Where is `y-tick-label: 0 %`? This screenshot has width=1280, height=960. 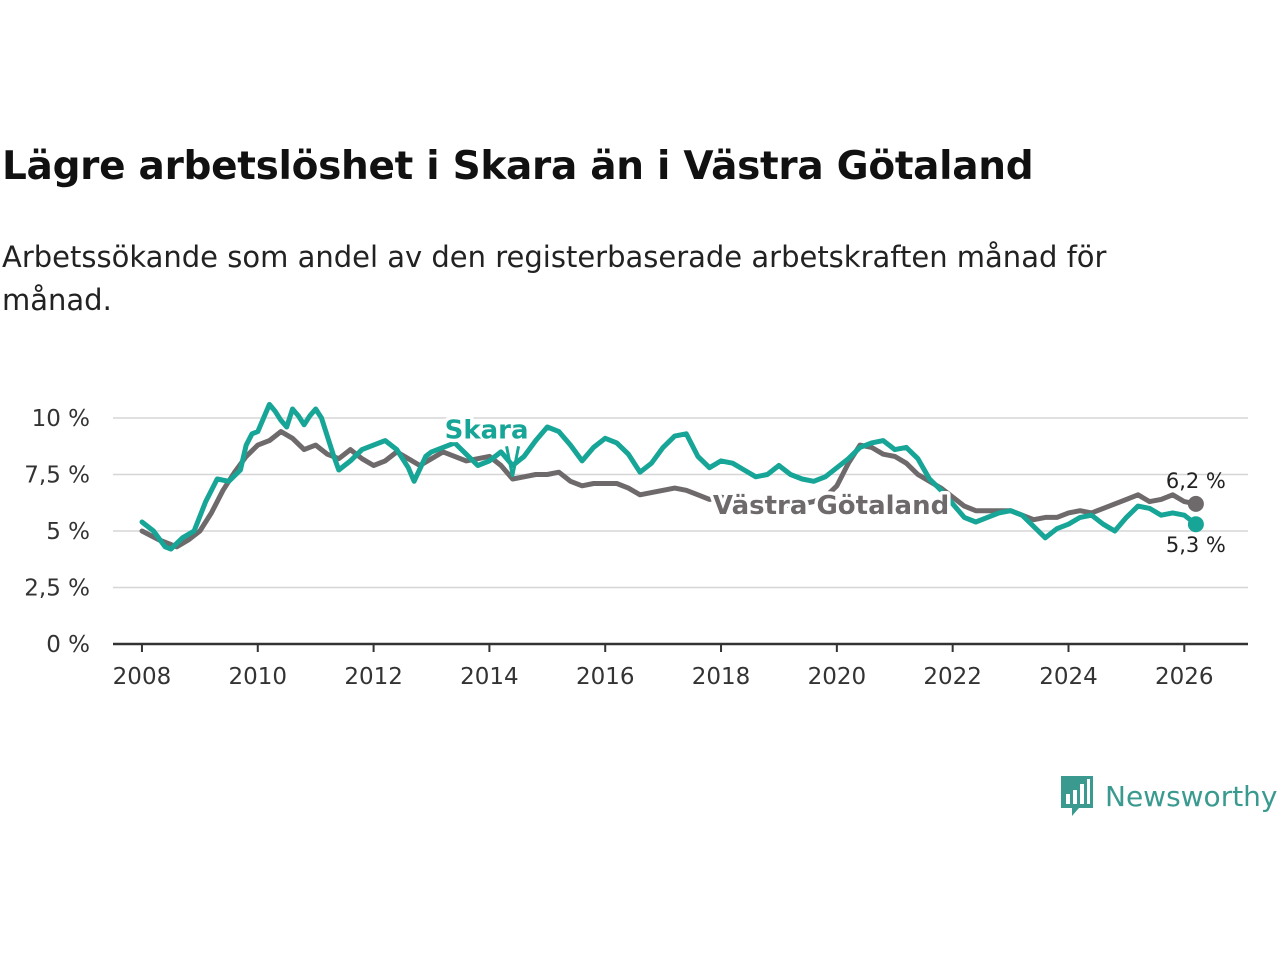
y-tick-label: 0 % is located at coordinates (68, 645).